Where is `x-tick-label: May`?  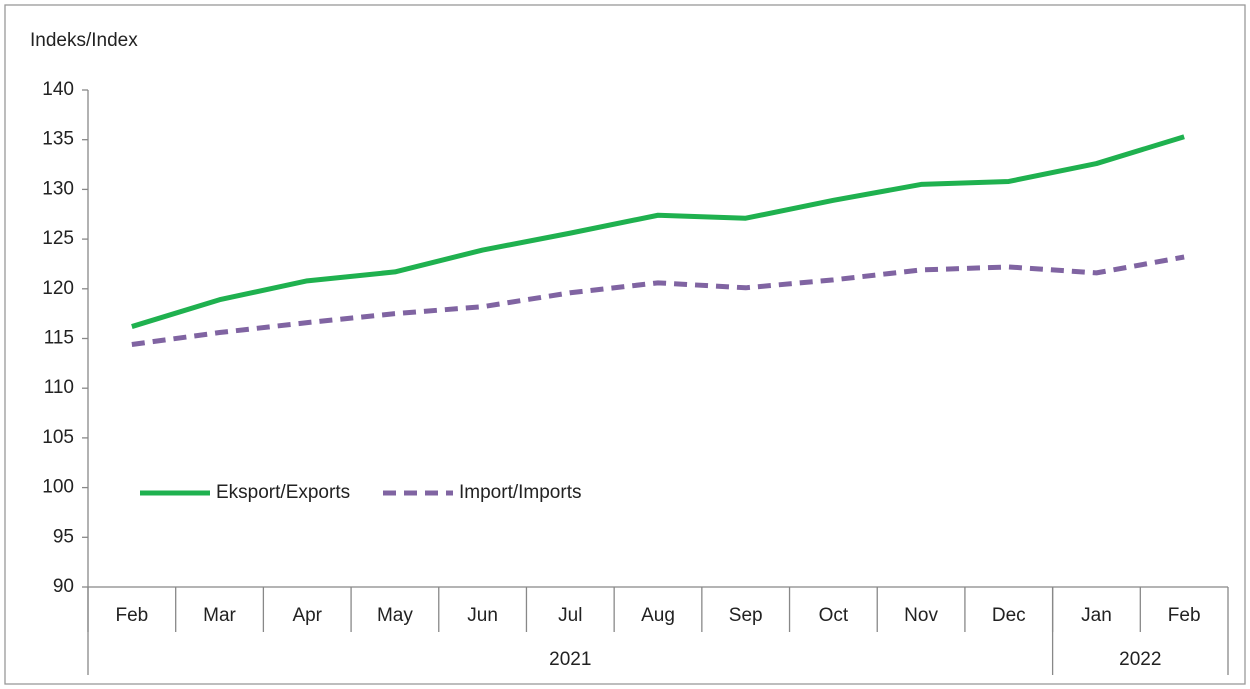 x-tick-label: May is located at coordinates (395, 615).